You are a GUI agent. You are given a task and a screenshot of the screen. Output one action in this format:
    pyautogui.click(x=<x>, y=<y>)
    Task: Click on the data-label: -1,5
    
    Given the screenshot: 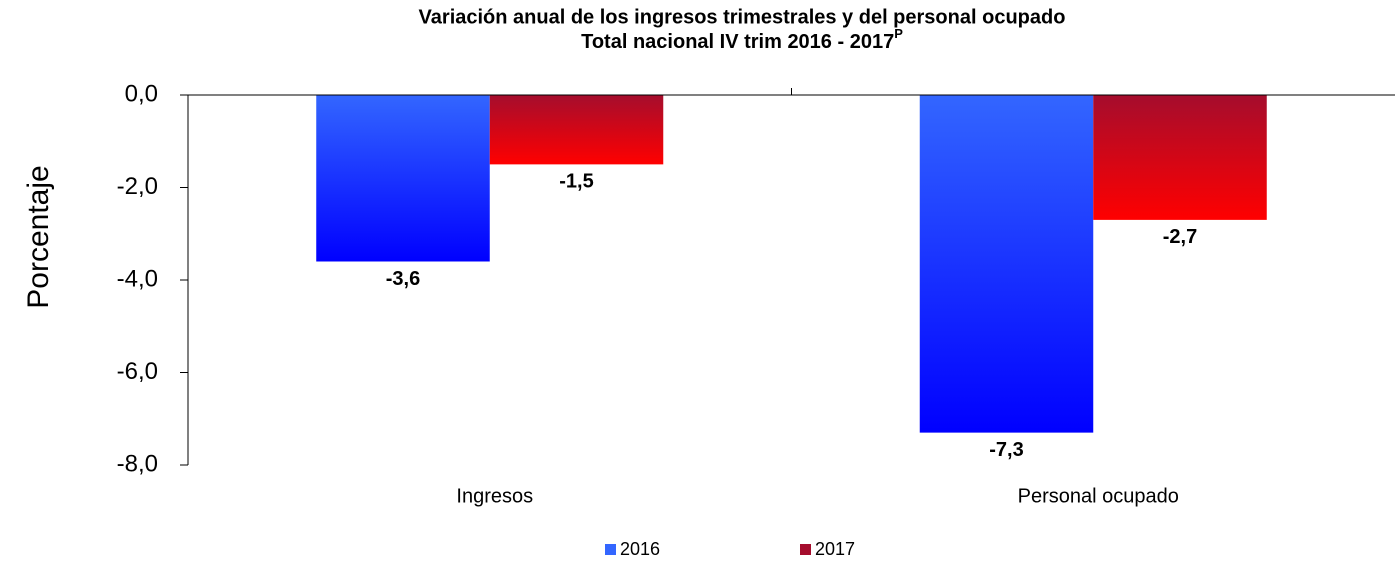 What is the action you would take?
    pyautogui.click(x=576, y=182)
    